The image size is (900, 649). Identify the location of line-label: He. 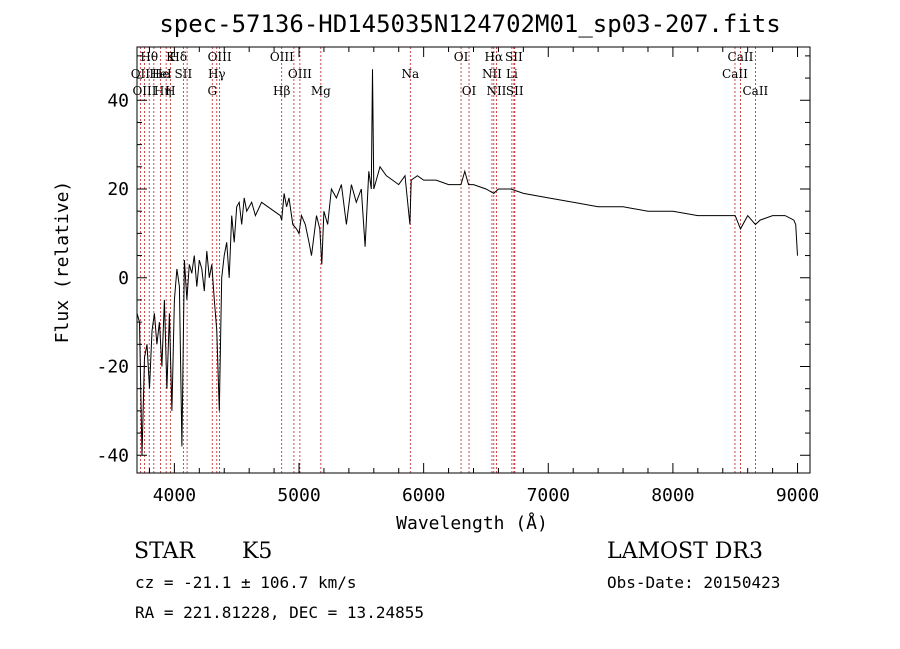
(161, 74).